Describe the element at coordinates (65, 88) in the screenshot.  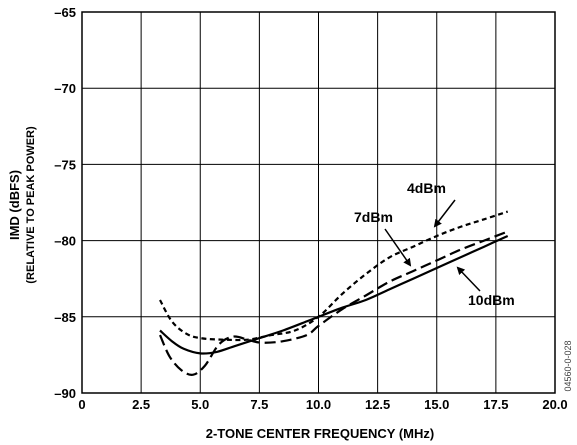
I see `y-tick-label: –70` at that location.